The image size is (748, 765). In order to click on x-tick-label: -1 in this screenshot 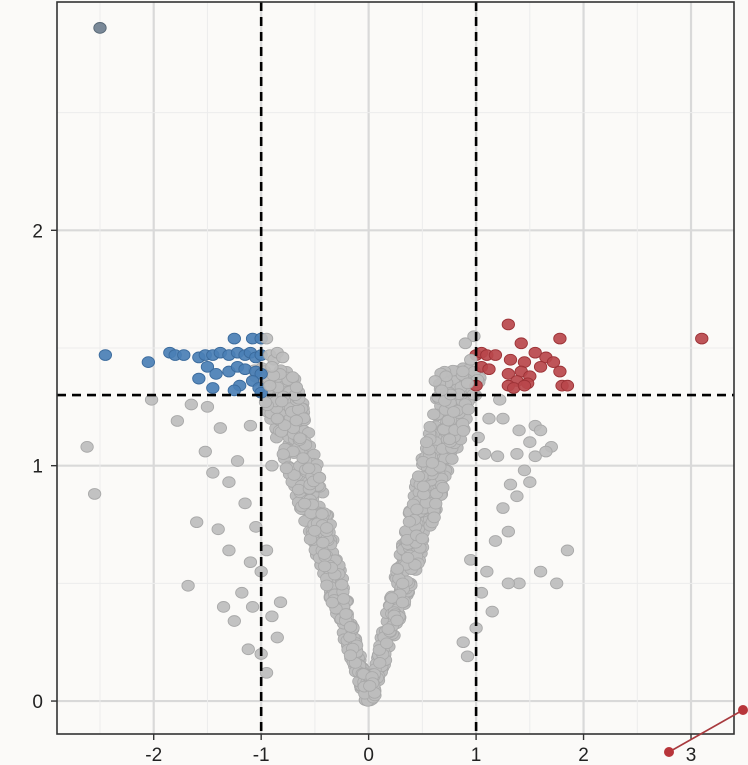, I will do `click(261, 755)`.